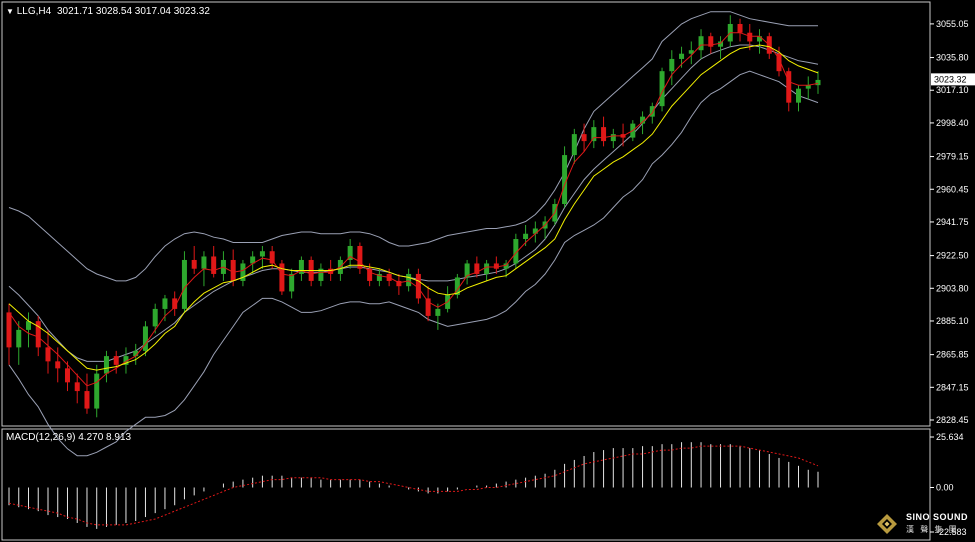 The height and width of the screenshot is (542, 975). Describe the element at coordinates (950, 437) in the screenshot. I see `macd-tick-label: 25.634` at that location.